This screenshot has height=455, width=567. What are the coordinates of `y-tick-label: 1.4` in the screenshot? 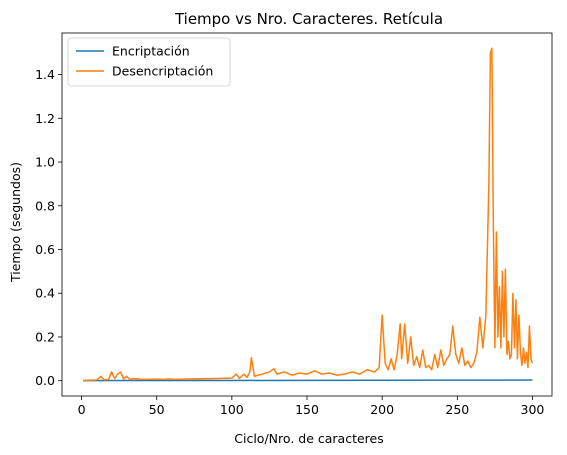 It's located at (45, 74).